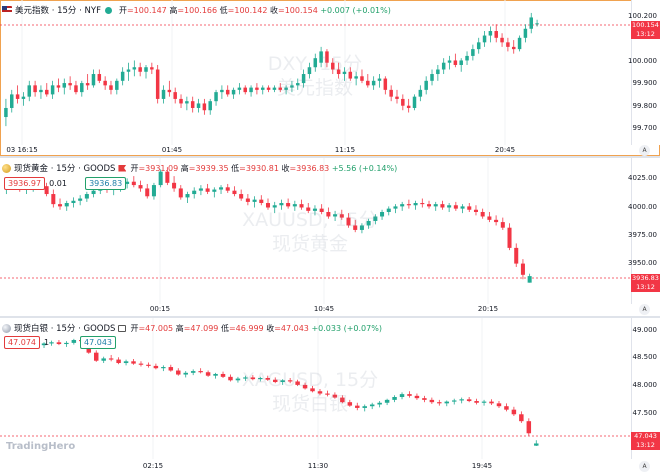  What do you see at coordinates (22, 342) in the screenshot?
I see `sell-button: 47.074` at bounding box center [22, 342].